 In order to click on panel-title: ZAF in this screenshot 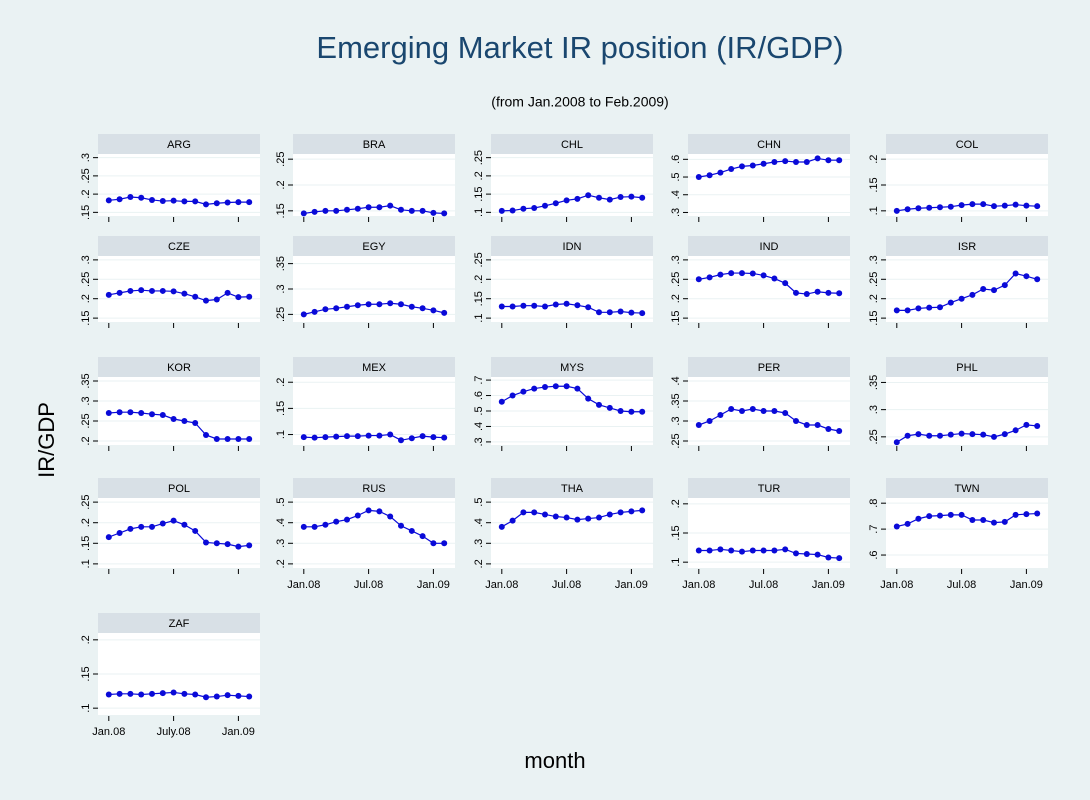, I will do `click(179, 624)`.